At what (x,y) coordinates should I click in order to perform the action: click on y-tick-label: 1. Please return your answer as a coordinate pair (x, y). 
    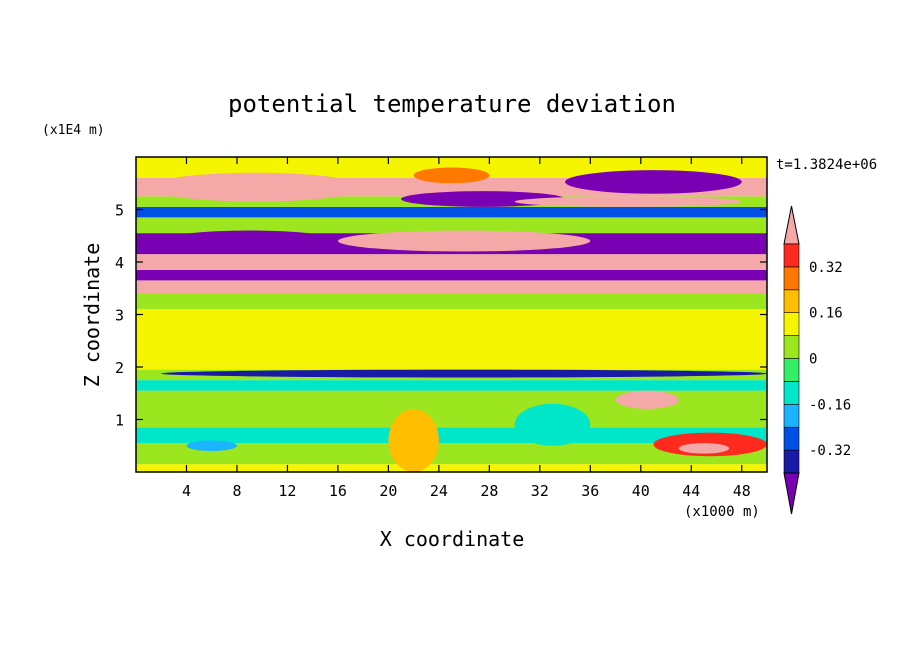
    Looking at the image, I should click on (119, 421).